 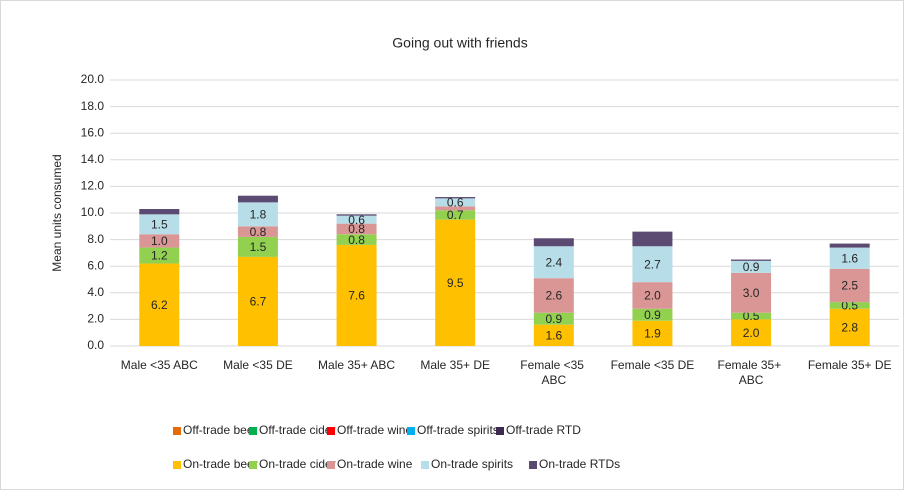 I want to click on y-tick-label: 20.0, so click(x=93, y=79).